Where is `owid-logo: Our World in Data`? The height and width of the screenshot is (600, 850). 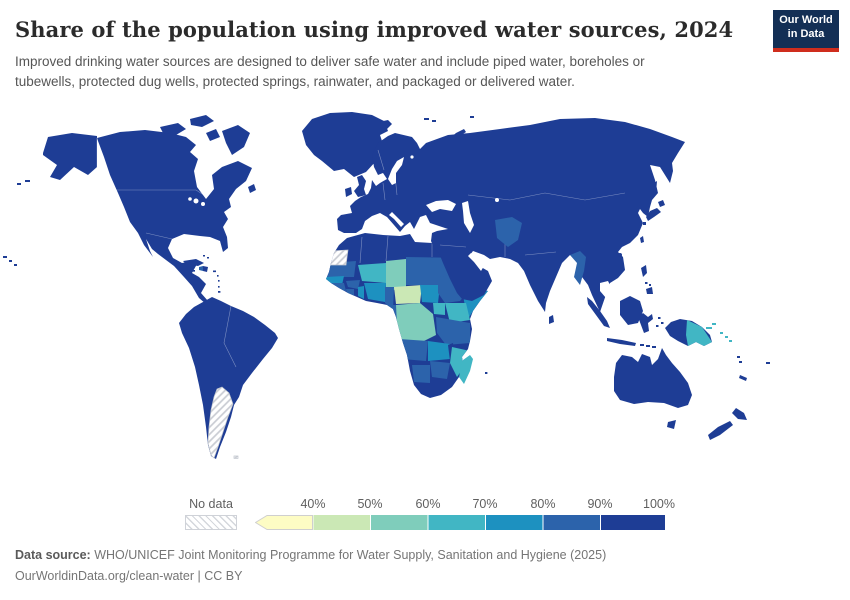 owid-logo: Our World in Data is located at coordinates (806, 31).